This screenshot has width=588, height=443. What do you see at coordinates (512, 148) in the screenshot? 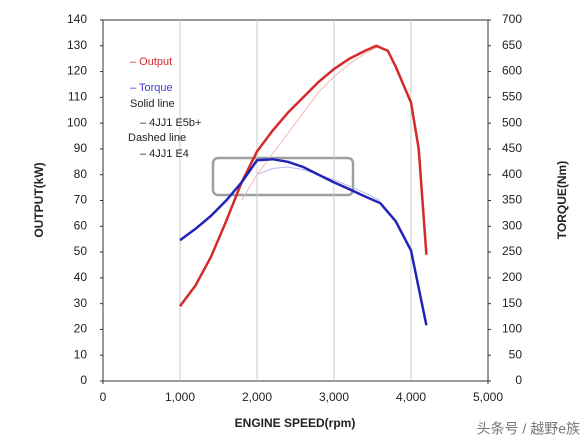
I see `y2-tick-label: 450` at bounding box center [512, 148].